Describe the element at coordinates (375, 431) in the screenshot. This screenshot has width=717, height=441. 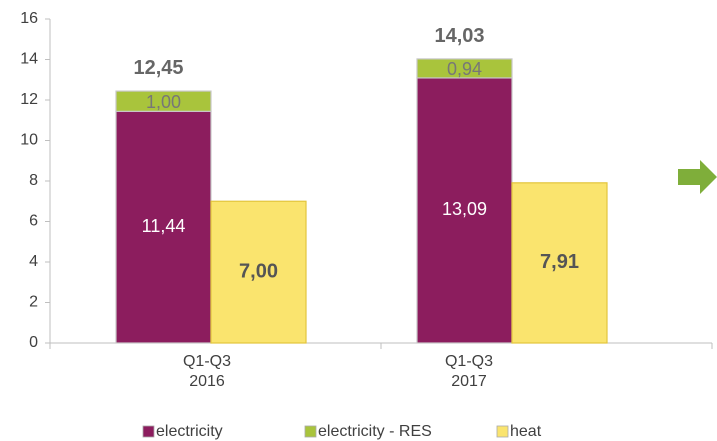
I see `legend-label: electricity - RES` at that location.